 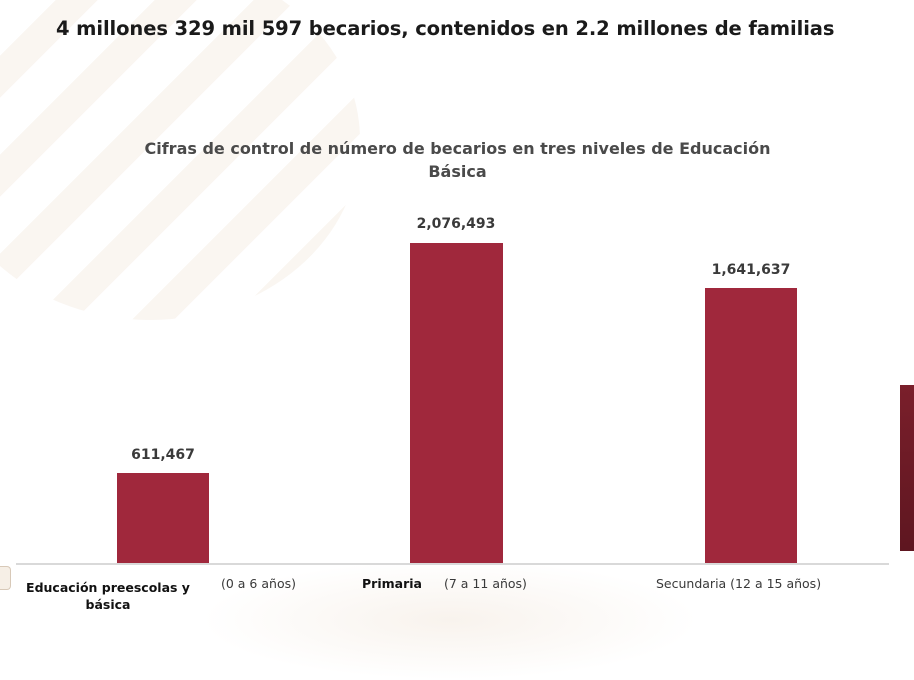 What do you see at coordinates (456, 224) in the screenshot?
I see `bar-value-label-primaria: 2,076,493` at bounding box center [456, 224].